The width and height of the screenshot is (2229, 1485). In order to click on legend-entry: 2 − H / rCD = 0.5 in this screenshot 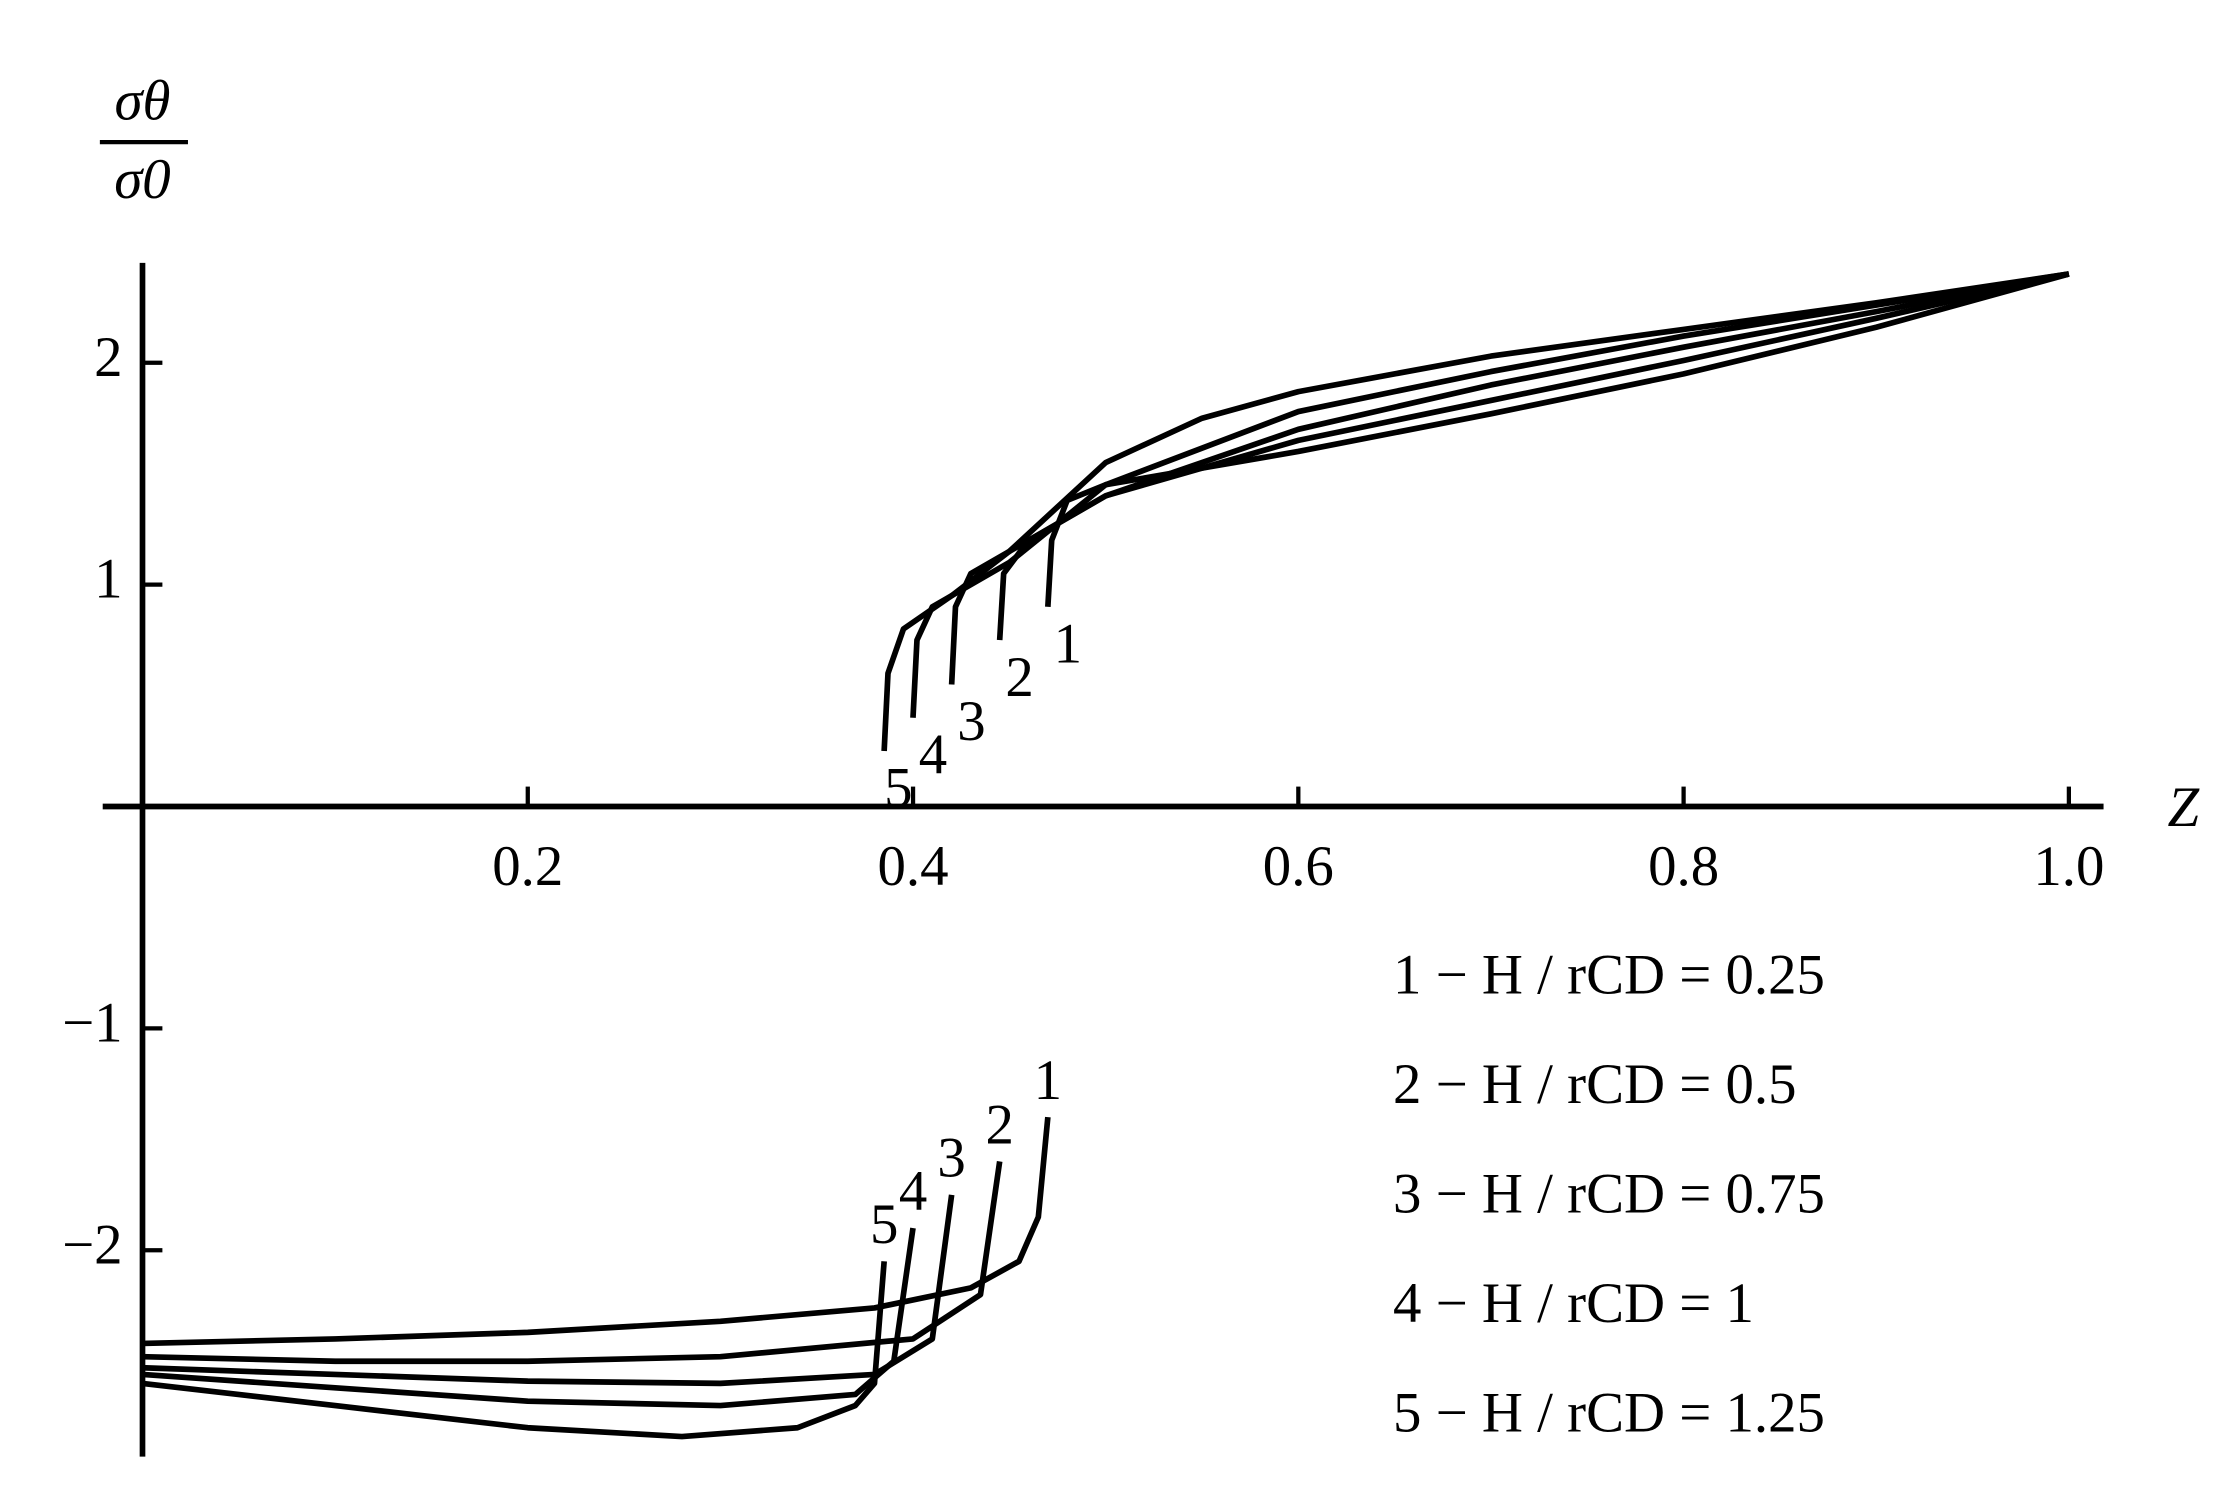, I will do `click(1595, 1084)`.